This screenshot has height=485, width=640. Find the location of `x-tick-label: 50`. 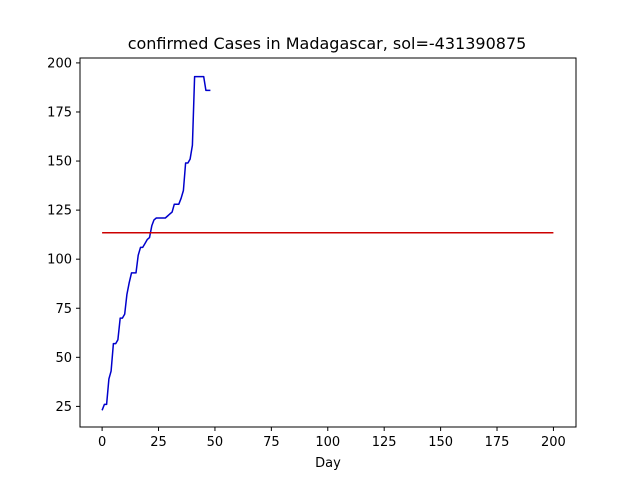

x-tick-label: 50 is located at coordinates (215, 442).